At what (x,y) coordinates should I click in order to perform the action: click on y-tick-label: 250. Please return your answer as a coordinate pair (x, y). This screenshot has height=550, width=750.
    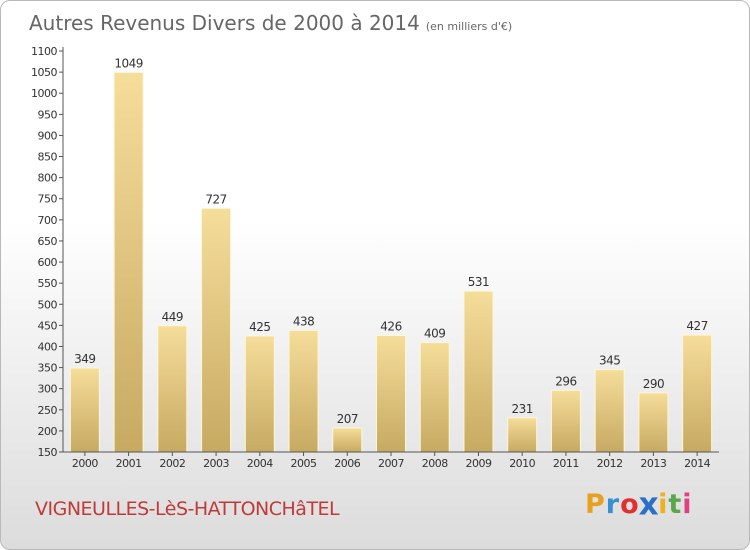
    Looking at the image, I should click on (48, 410).